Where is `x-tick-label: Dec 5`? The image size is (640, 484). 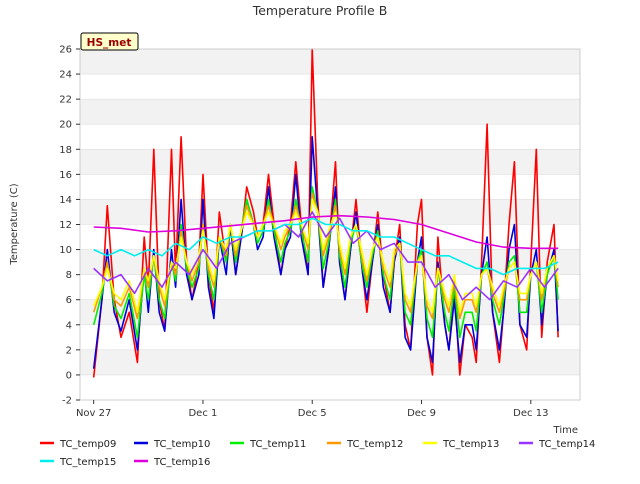
x-tick-label: Dec 5 is located at coordinates (312, 413).